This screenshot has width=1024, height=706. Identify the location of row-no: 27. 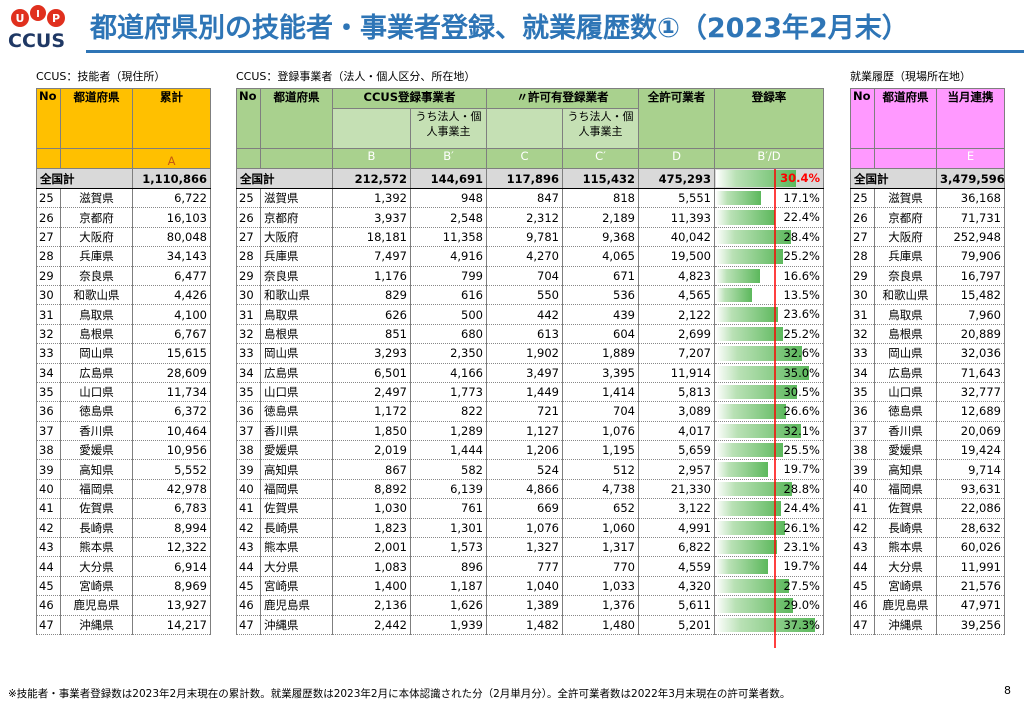
(248, 237).